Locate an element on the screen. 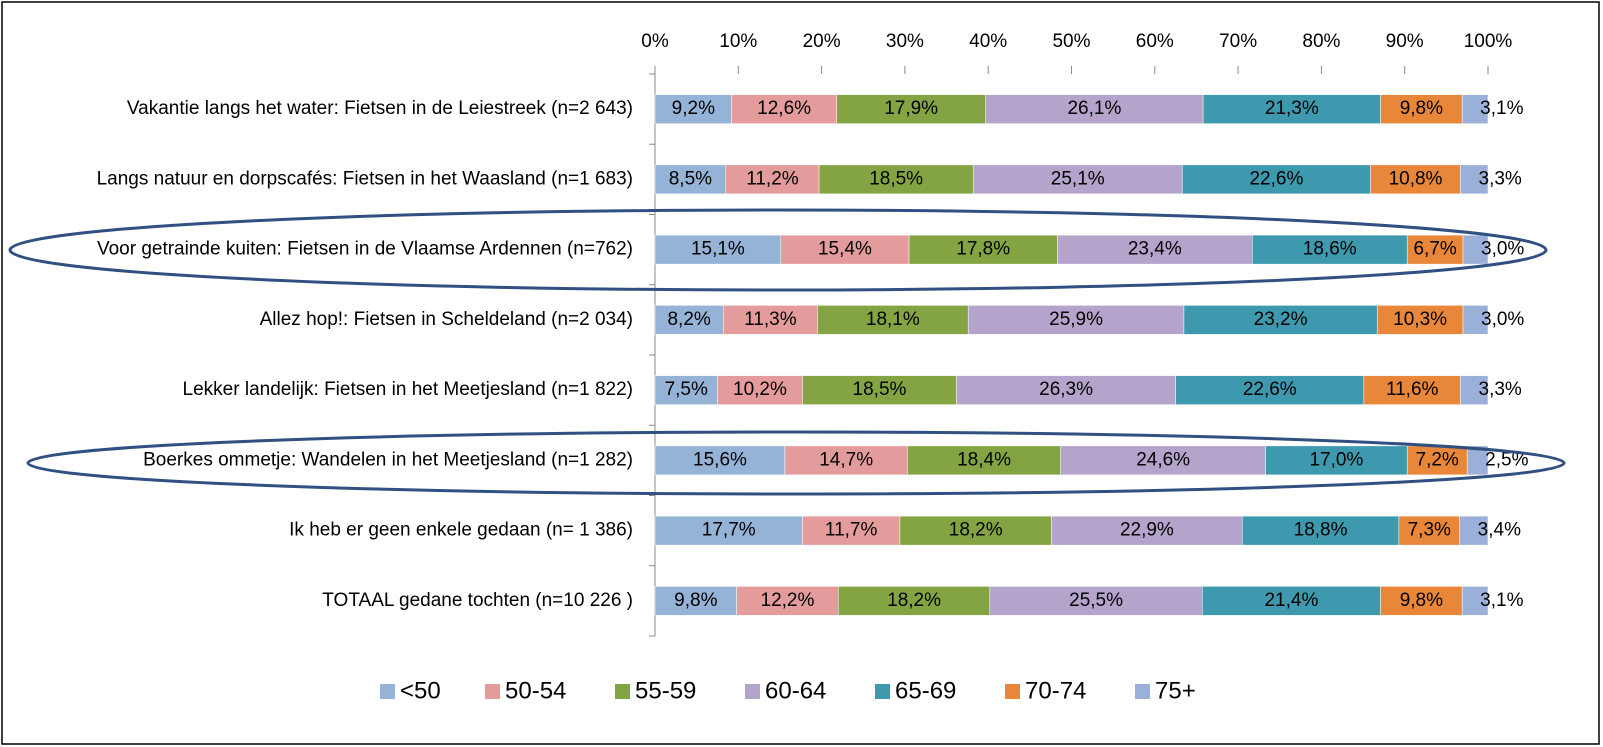 This screenshot has height=747, width=1603. value-label: 7,5% is located at coordinates (686, 389).